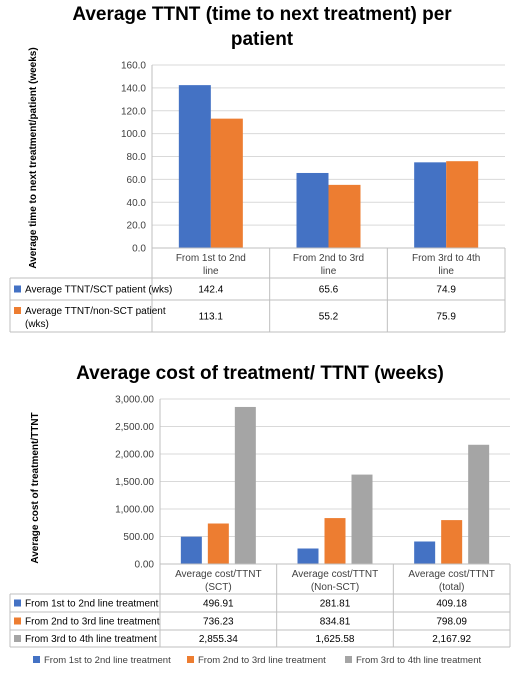 Image resolution: width=520 pixels, height=676 pixels. I want to click on chart2-y-tick-label: 500.00, so click(138, 537).